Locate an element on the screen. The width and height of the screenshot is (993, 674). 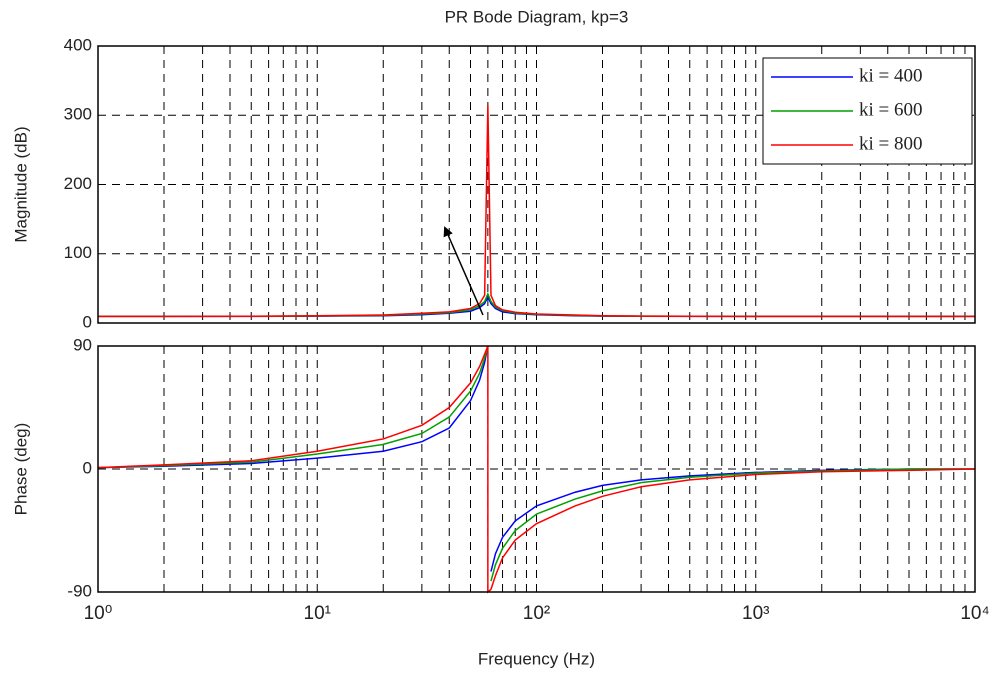
chart-title: PR Bode Diagram, kp=3 is located at coordinates (537, 16).